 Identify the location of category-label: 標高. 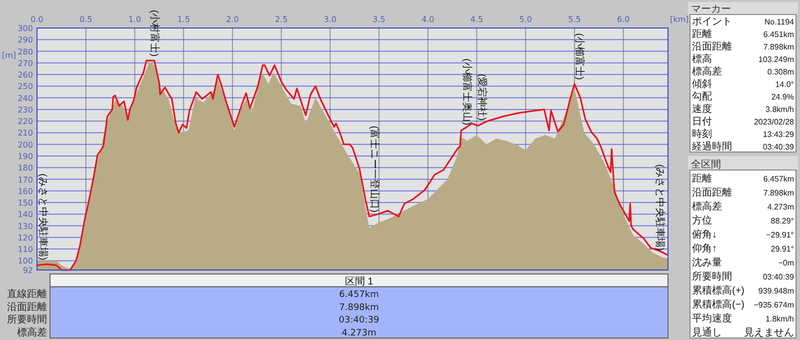
(702, 59).